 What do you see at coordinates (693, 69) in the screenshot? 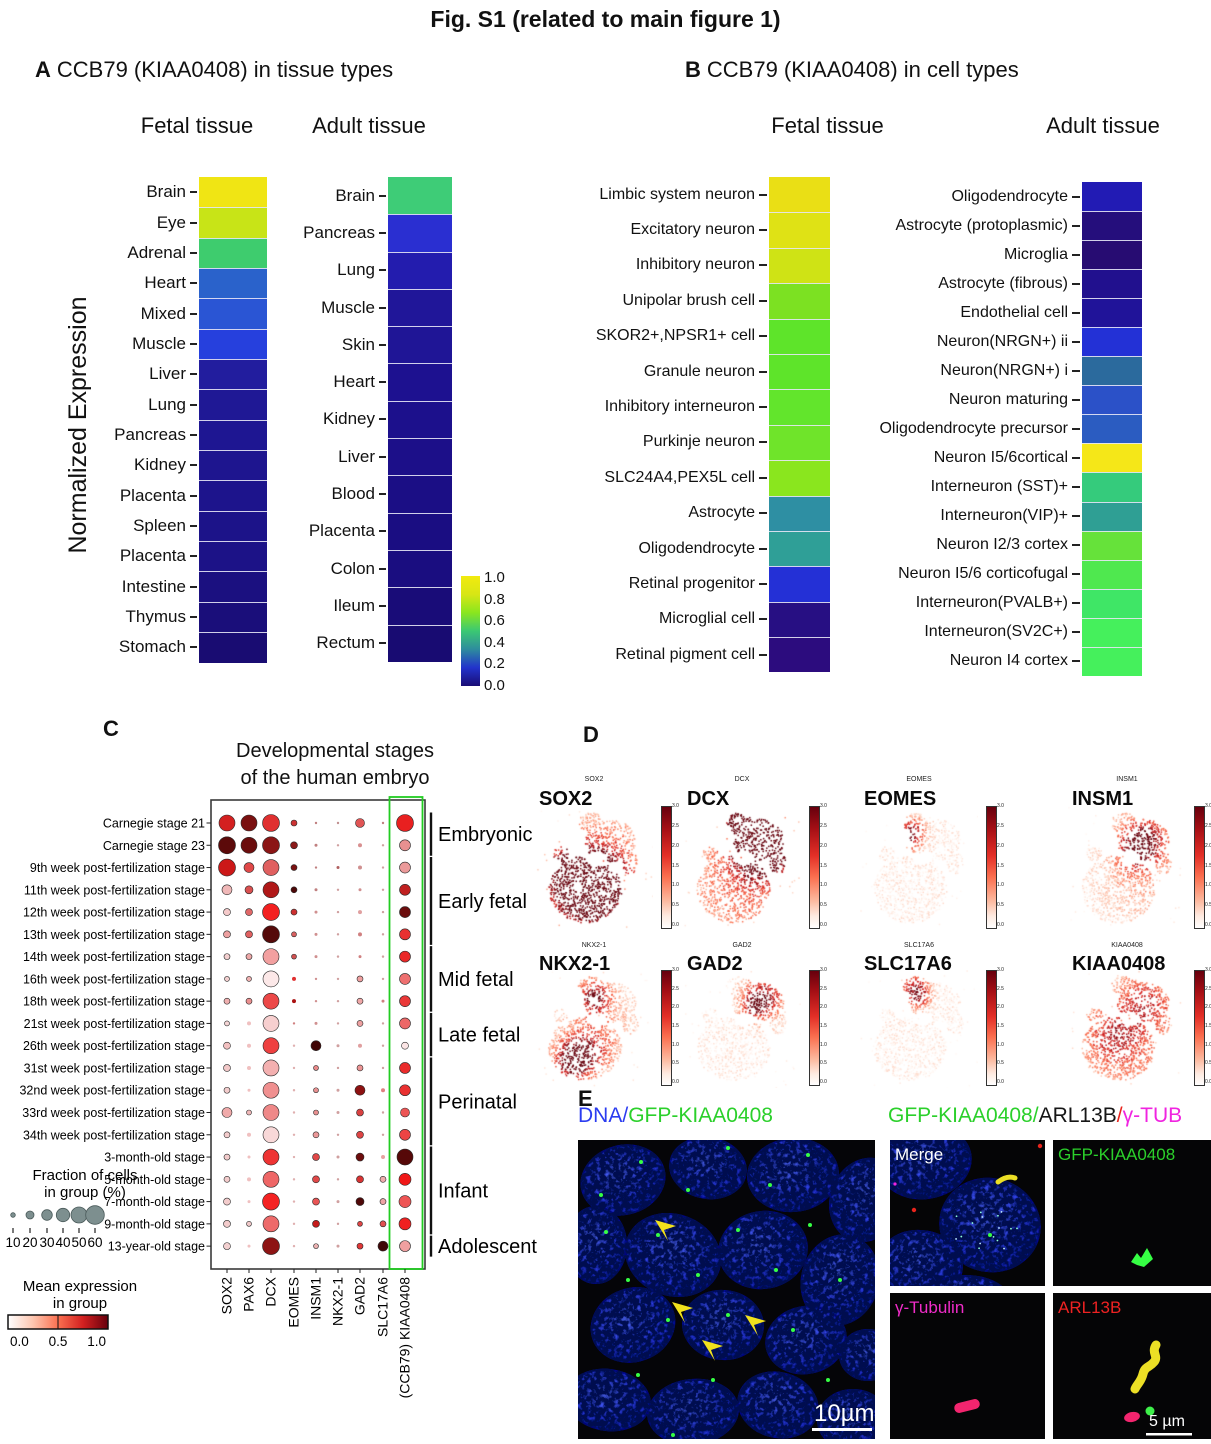
I see `panel-b-label: B` at bounding box center [693, 69].